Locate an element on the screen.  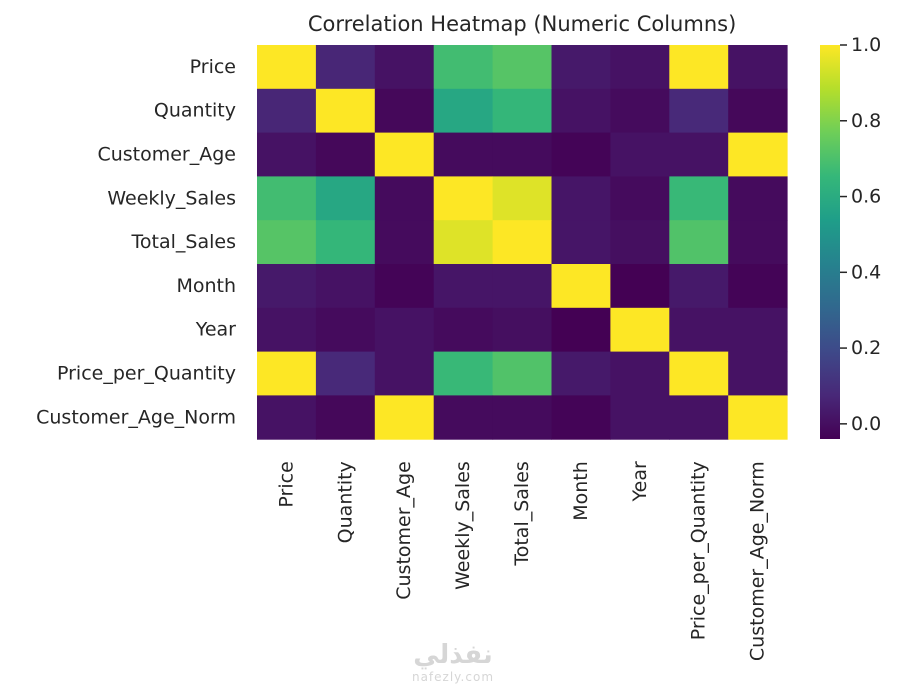
column-label: Weekly_Sales is located at coordinates (463, 525).